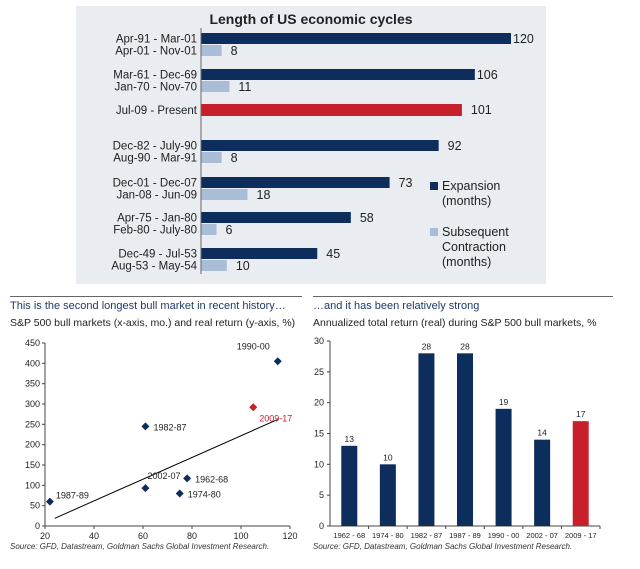 Image resolution: width=640 pixels, height=569 pixels. I want to click on contraction-value-label: 11, so click(244, 87).